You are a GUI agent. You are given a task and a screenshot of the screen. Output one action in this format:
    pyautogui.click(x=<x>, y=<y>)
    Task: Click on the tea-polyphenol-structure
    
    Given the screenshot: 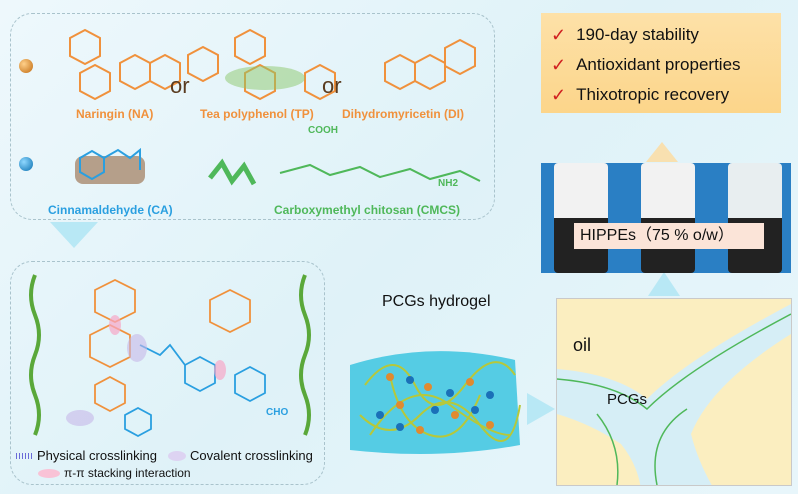 What is the action you would take?
    pyautogui.click(x=250, y=47)
    